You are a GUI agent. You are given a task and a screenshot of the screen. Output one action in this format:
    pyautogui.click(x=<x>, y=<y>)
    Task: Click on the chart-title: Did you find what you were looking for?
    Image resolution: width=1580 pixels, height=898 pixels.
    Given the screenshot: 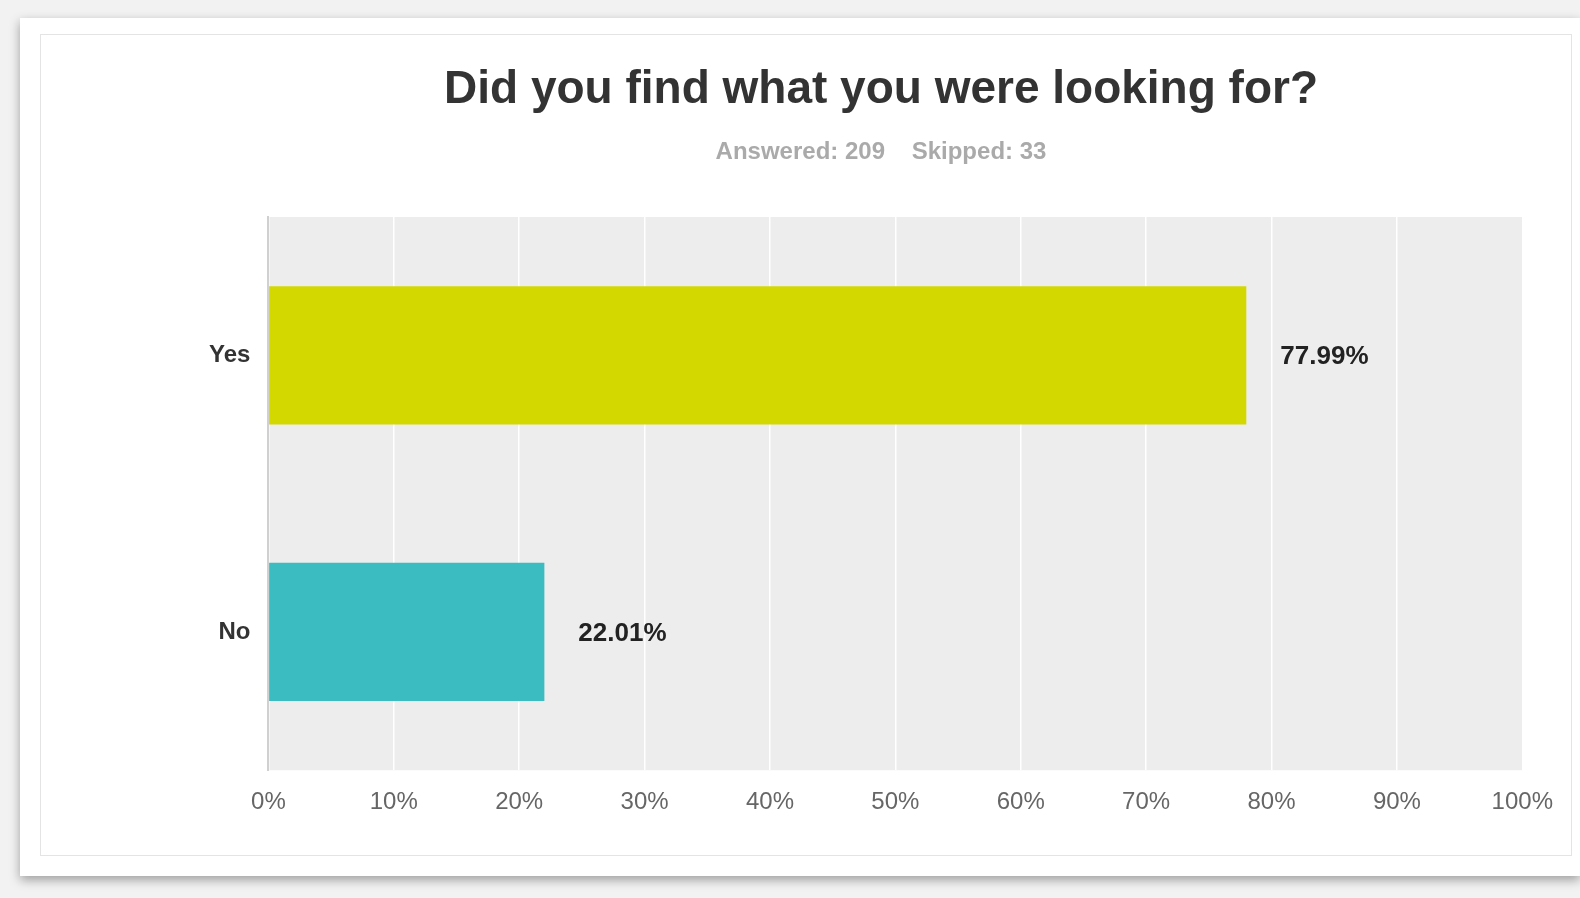 What is the action you would take?
    pyautogui.click(x=881, y=87)
    